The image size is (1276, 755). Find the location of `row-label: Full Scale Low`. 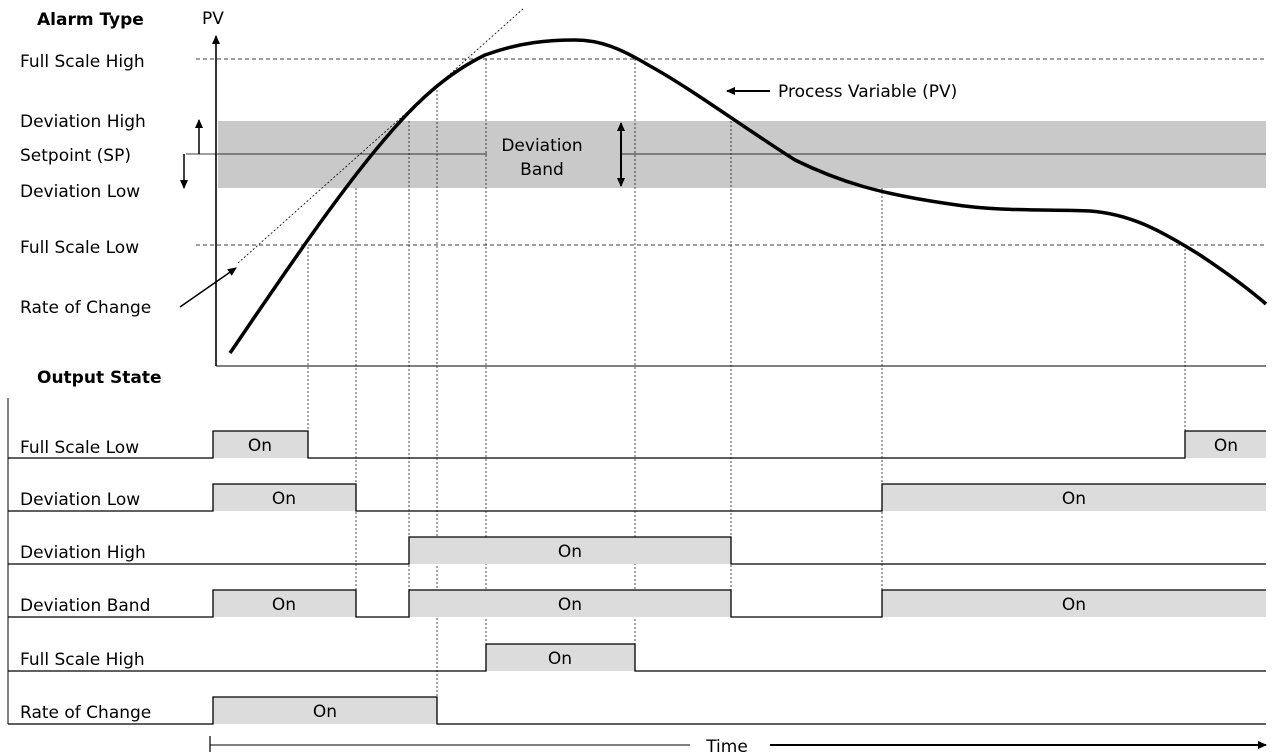

row-label: Full Scale Low is located at coordinates (79, 448).